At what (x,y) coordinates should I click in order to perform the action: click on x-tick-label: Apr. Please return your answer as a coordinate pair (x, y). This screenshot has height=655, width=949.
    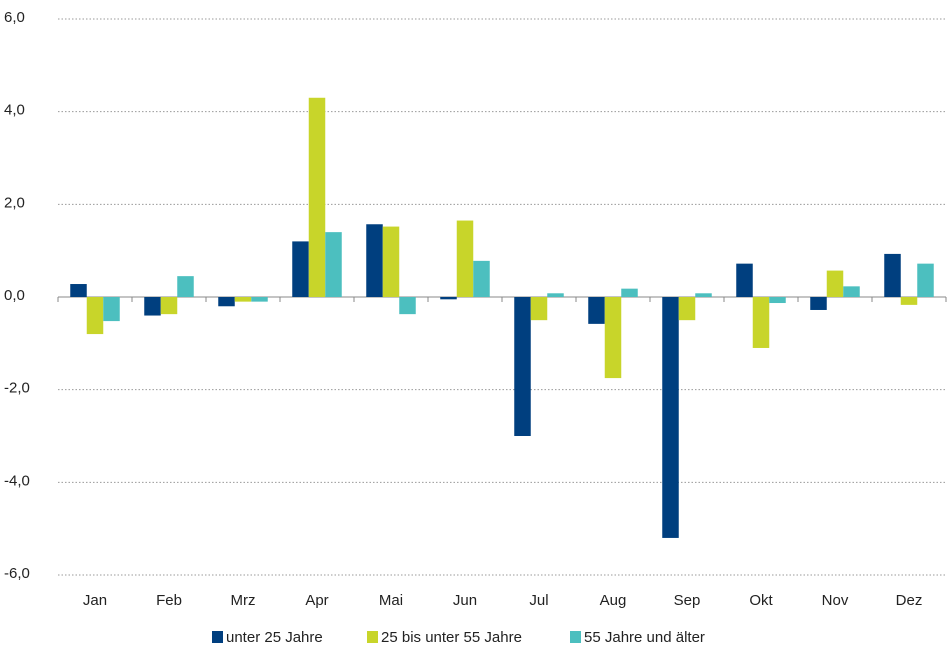
    Looking at the image, I should click on (316, 600).